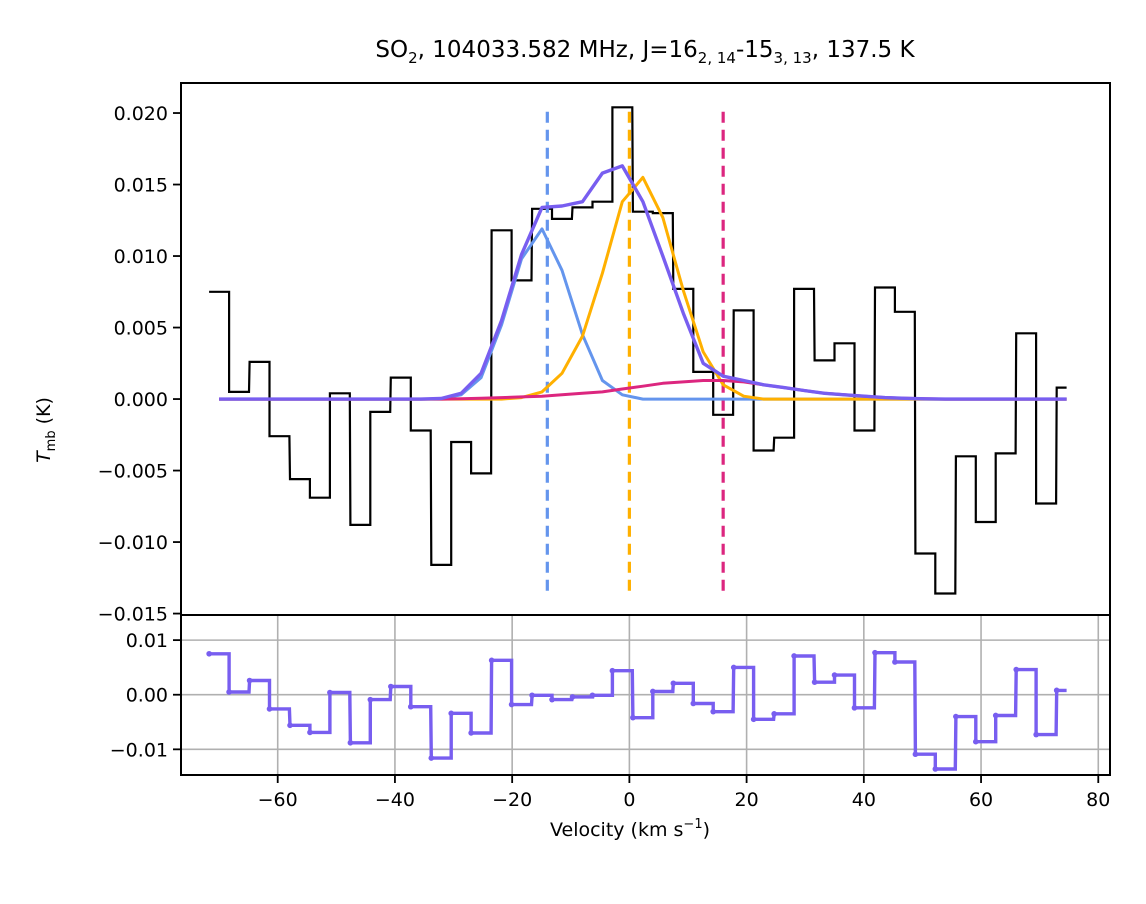 The width and height of the screenshot is (1146, 904). What do you see at coordinates (141, 329) in the screenshot?
I see `main-ytick-label: 0.005` at bounding box center [141, 329].